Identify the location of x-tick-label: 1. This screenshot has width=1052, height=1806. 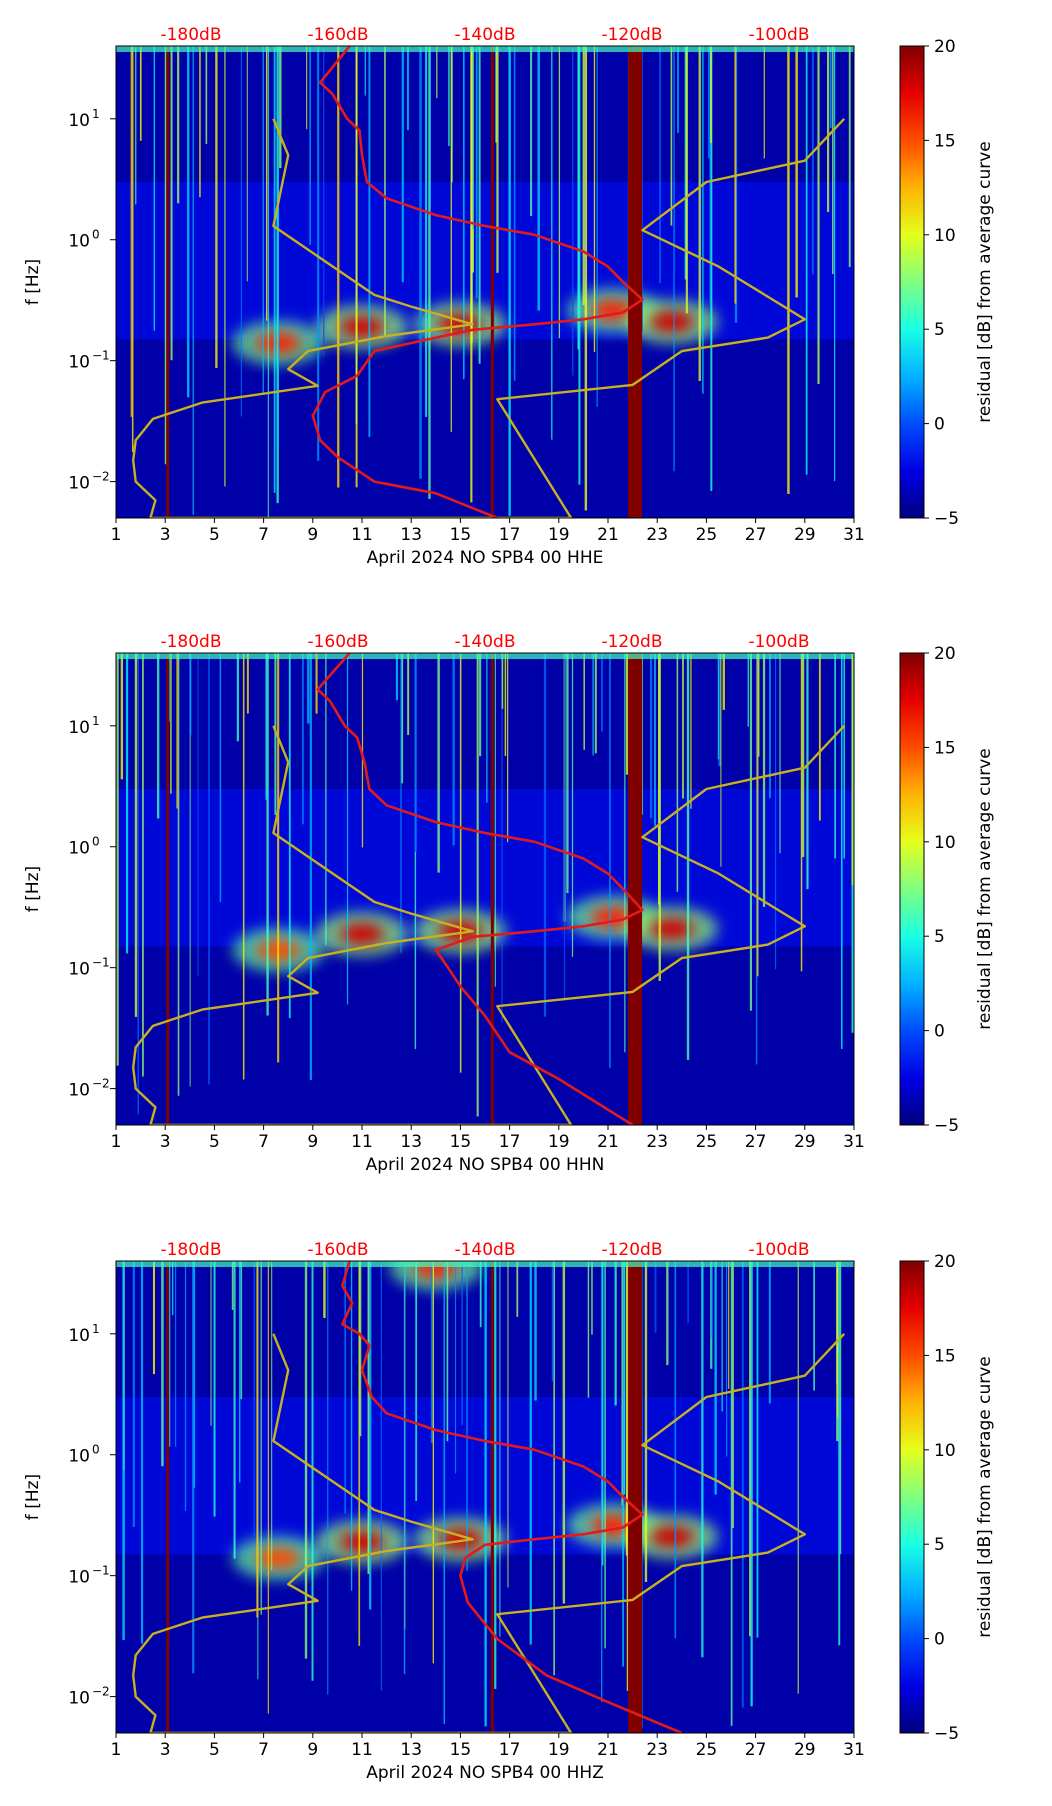
(116, 535).